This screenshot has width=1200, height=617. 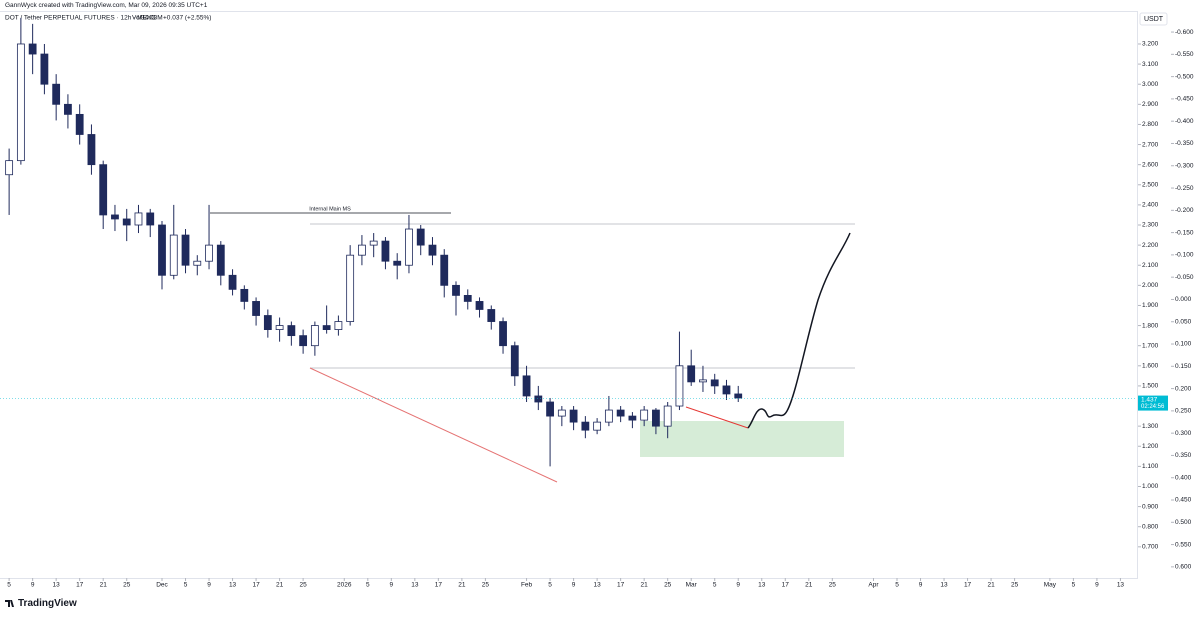 What do you see at coordinates (1184, 76) in the screenshot?
I see `y2-tick-label: -0.500` at bounding box center [1184, 76].